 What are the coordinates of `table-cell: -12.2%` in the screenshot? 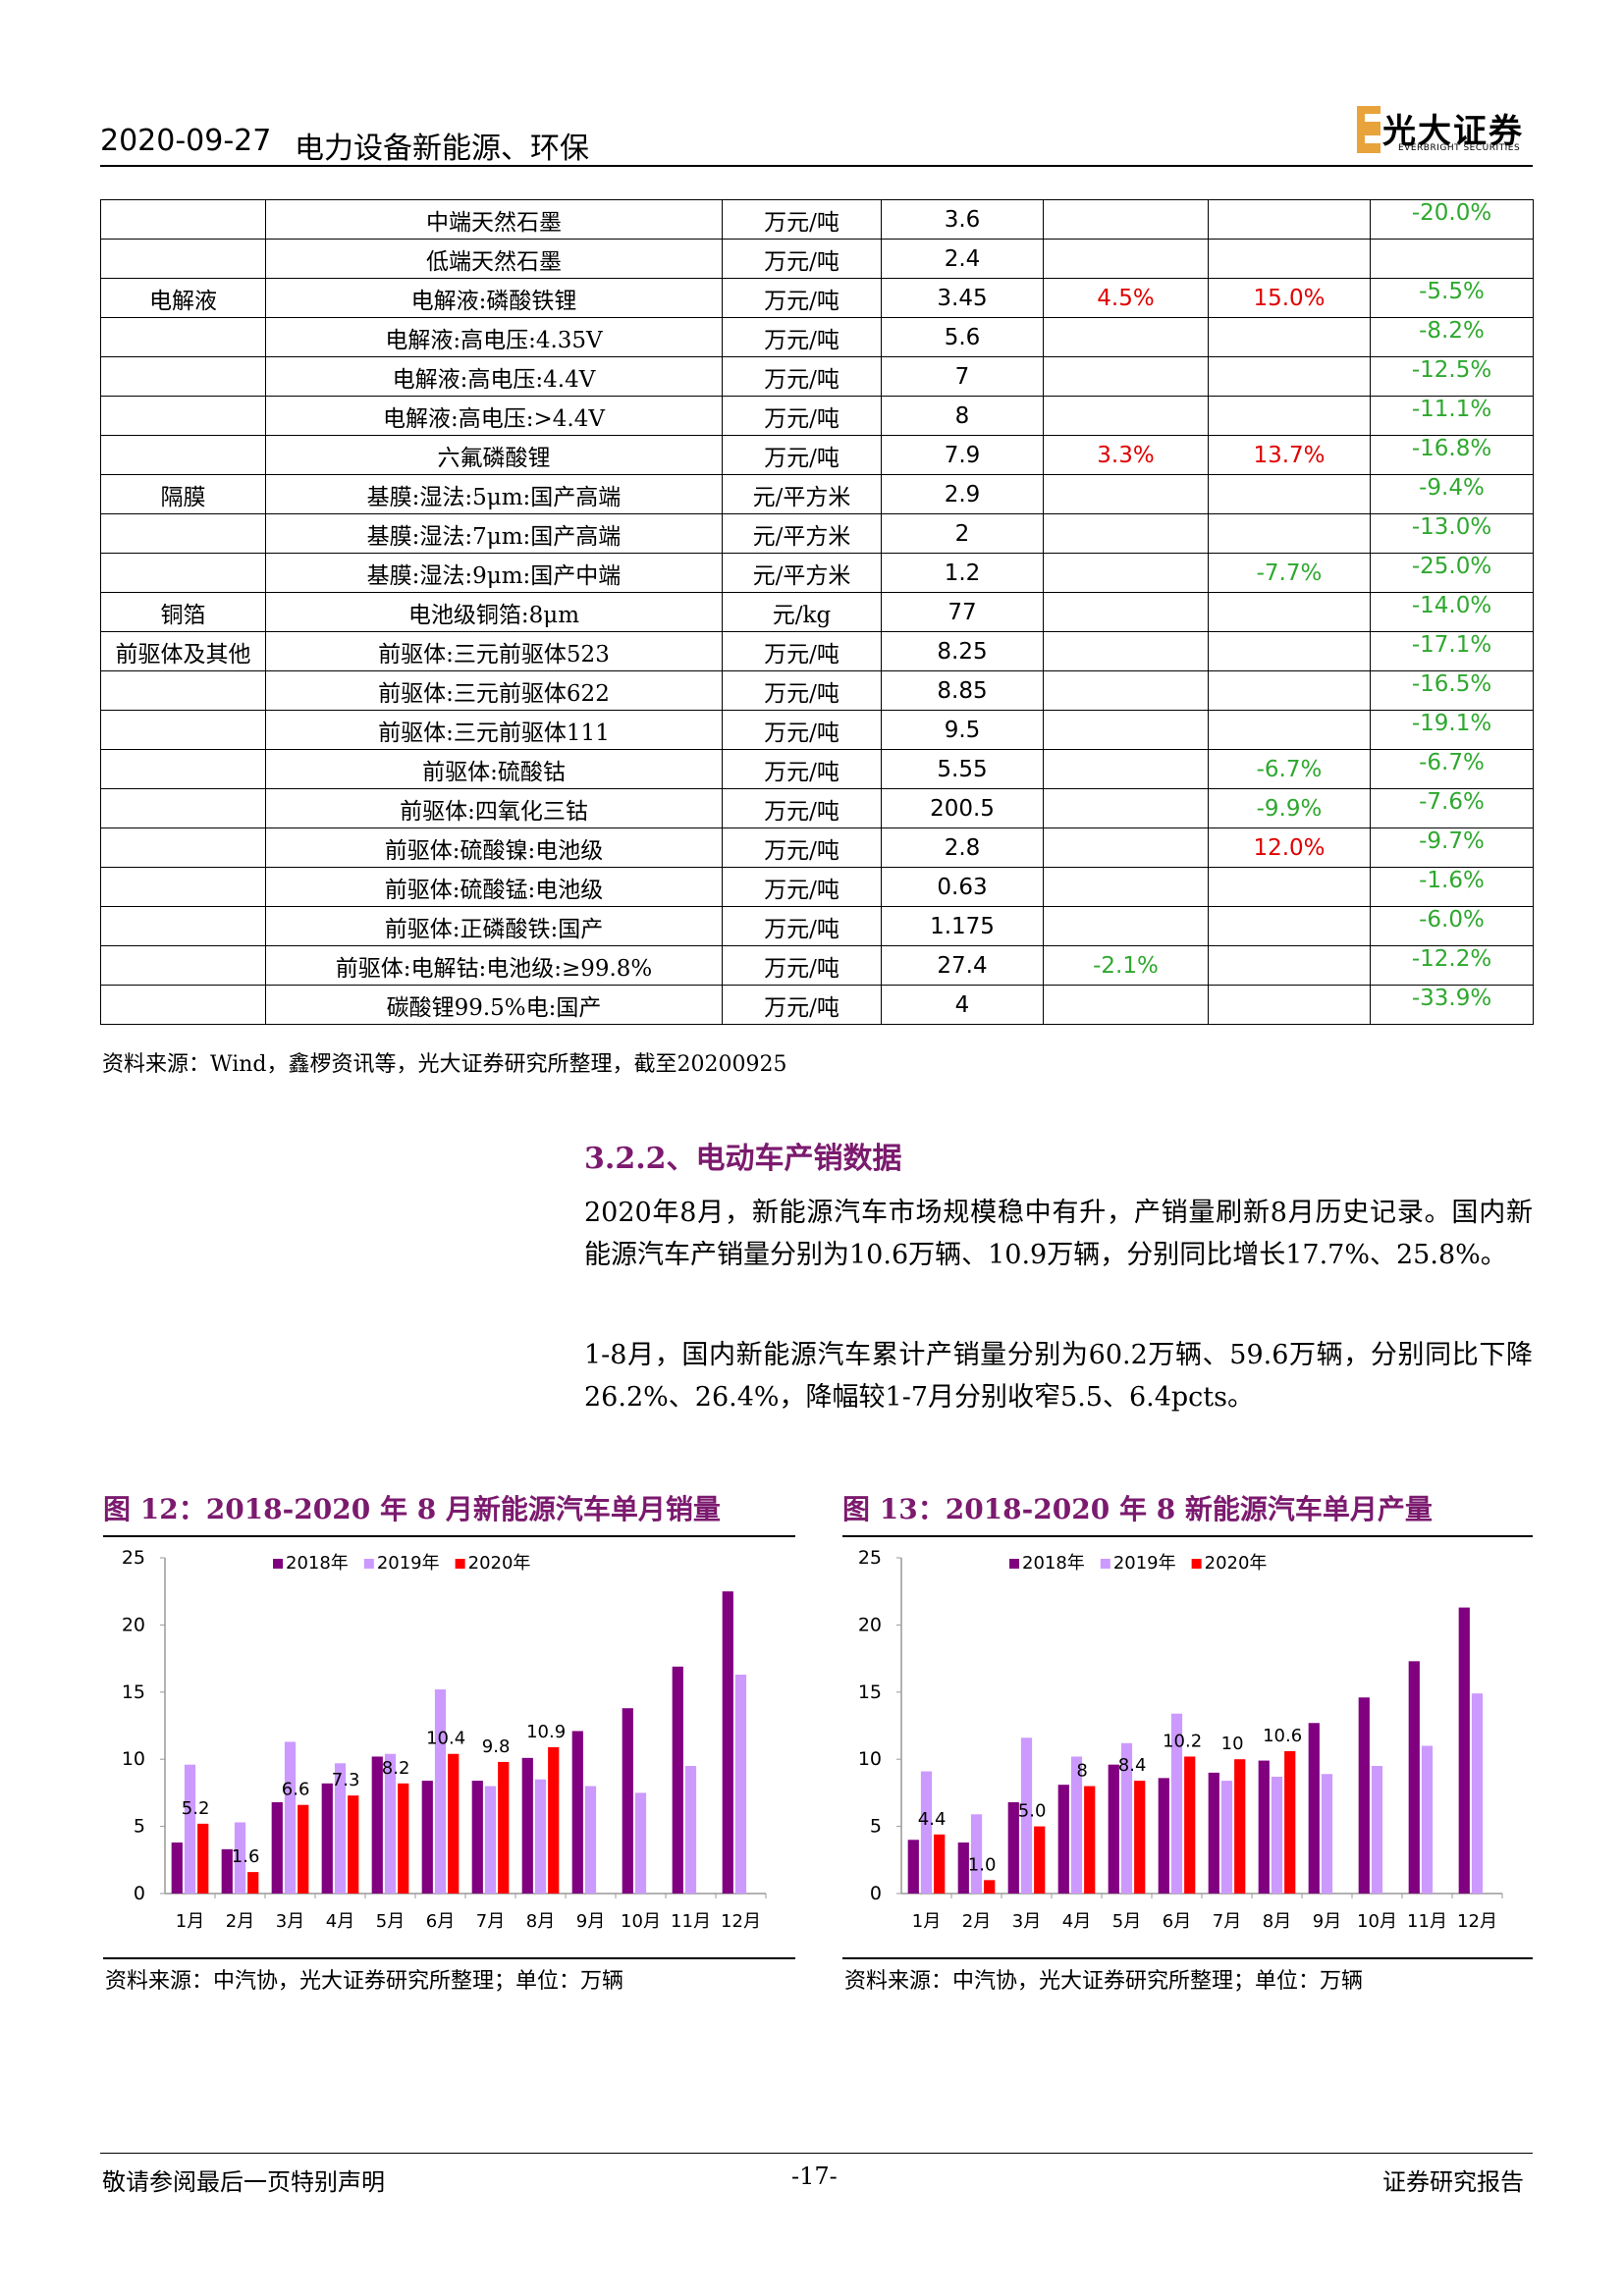 It's located at (1452, 966).